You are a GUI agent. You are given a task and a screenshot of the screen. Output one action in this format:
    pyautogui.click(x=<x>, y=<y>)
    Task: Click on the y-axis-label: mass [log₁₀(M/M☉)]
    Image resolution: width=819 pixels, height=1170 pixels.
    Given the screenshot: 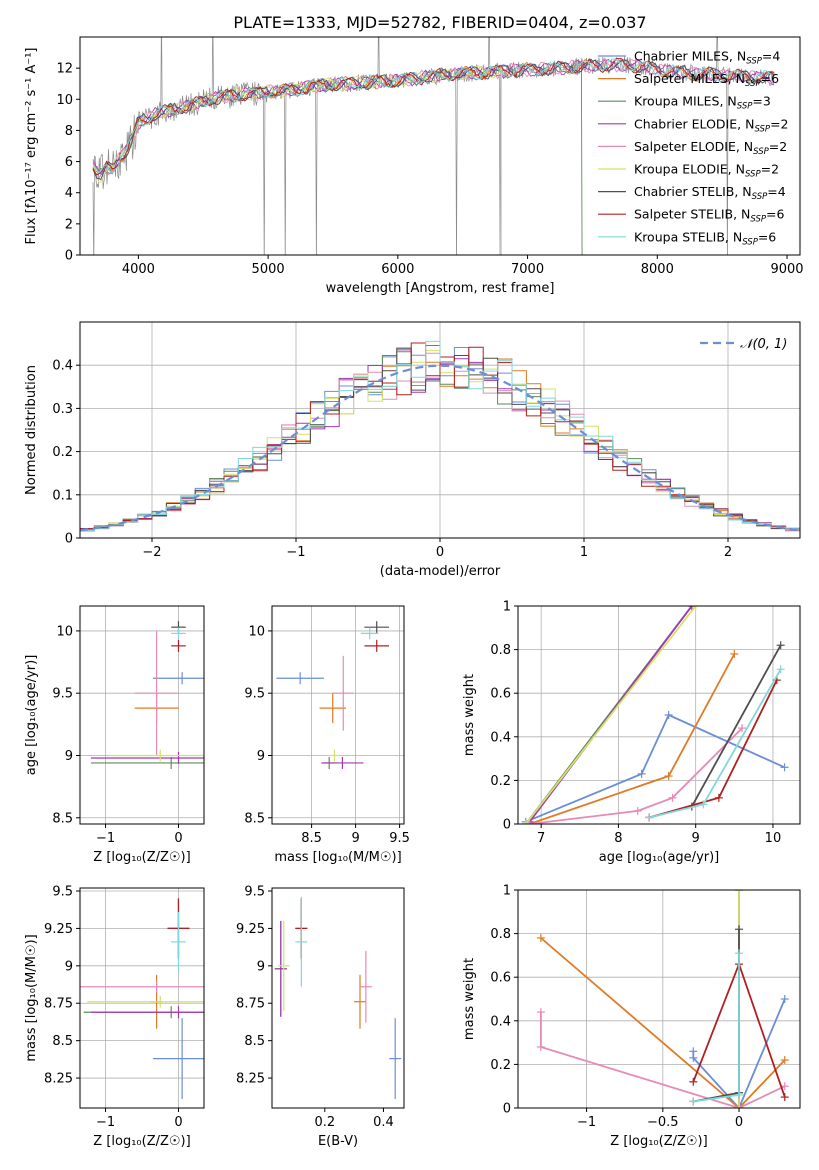 What is the action you would take?
    pyautogui.click(x=31, y=997)
    